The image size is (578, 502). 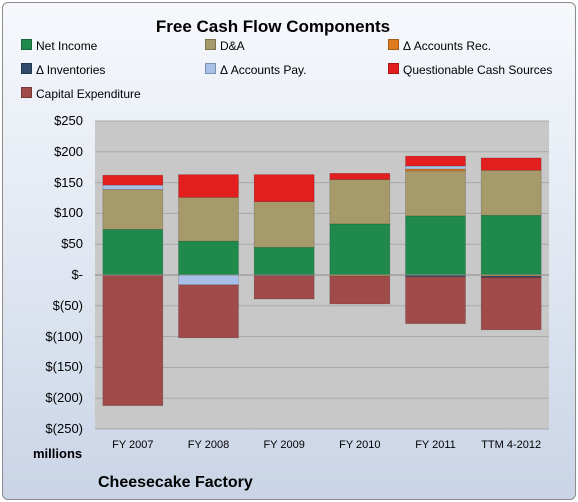 I want to click on x-tick-label: FY 2007, so click(x=133, y=445).